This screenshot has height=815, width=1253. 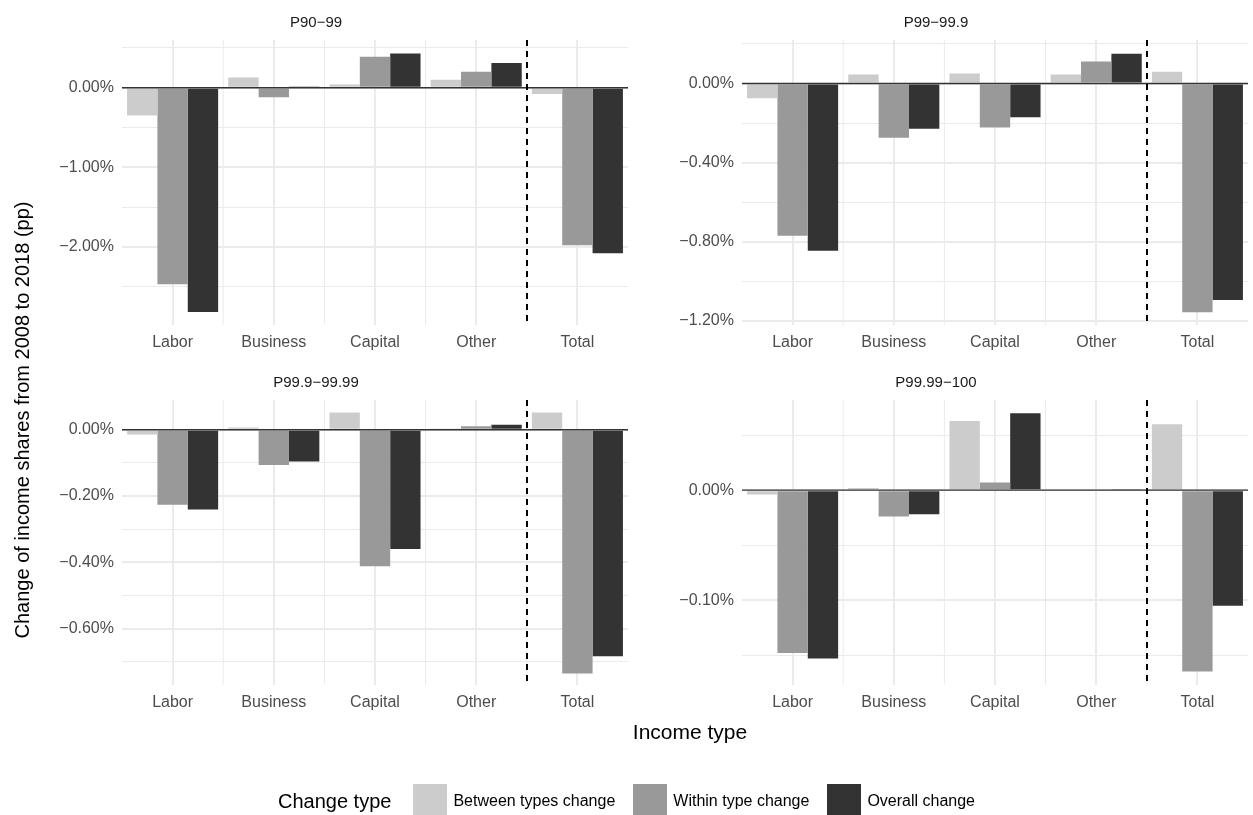 What do you see at coordinates (316, 22) in the screenshot?
I see `chart-title: P90−99` at bounding box center [316, 22].